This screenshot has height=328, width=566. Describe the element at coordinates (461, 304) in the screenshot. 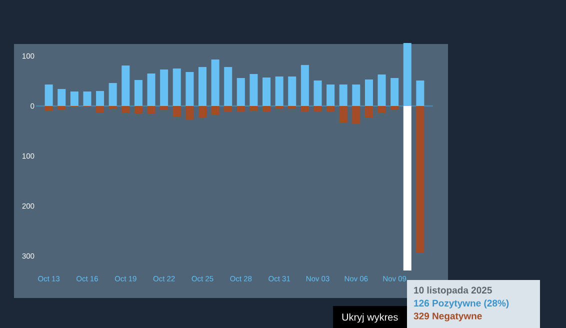

I see `text: 126 Pozytywne (28%)` at that location.